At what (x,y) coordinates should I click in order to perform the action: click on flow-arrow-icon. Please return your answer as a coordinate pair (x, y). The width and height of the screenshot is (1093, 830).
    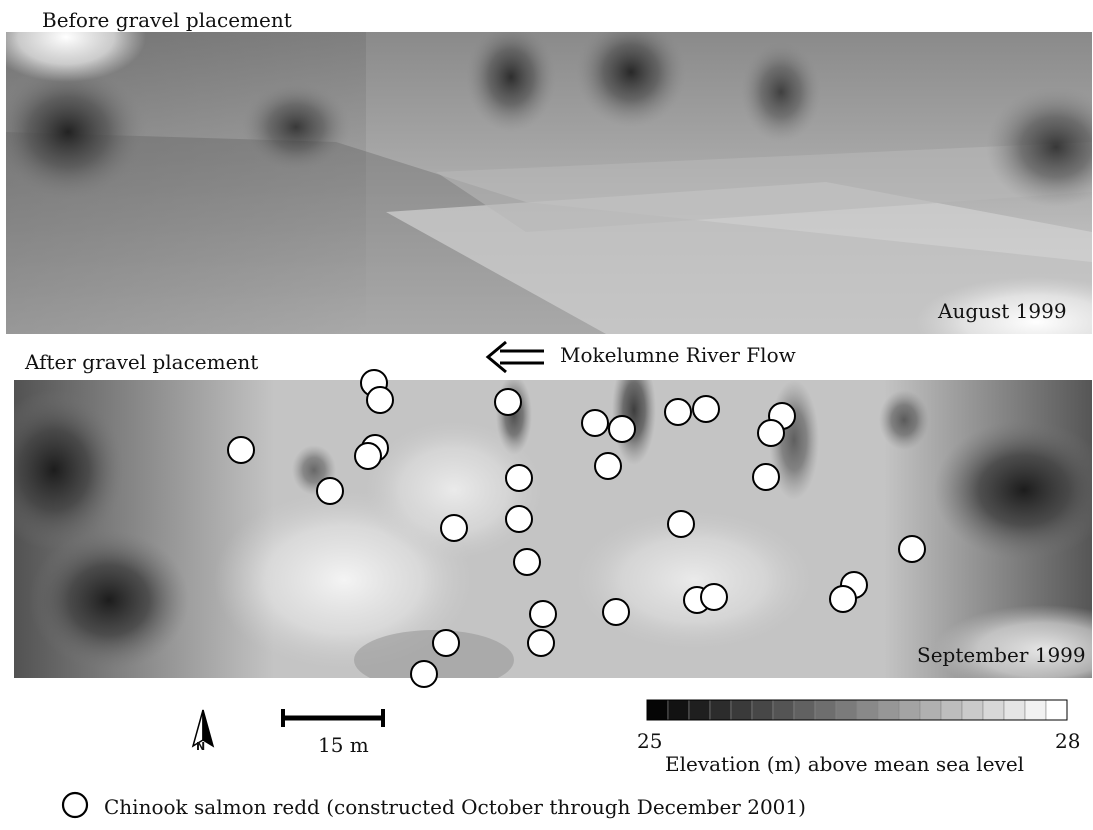
    Looking at the image, I should click on (514, 357).